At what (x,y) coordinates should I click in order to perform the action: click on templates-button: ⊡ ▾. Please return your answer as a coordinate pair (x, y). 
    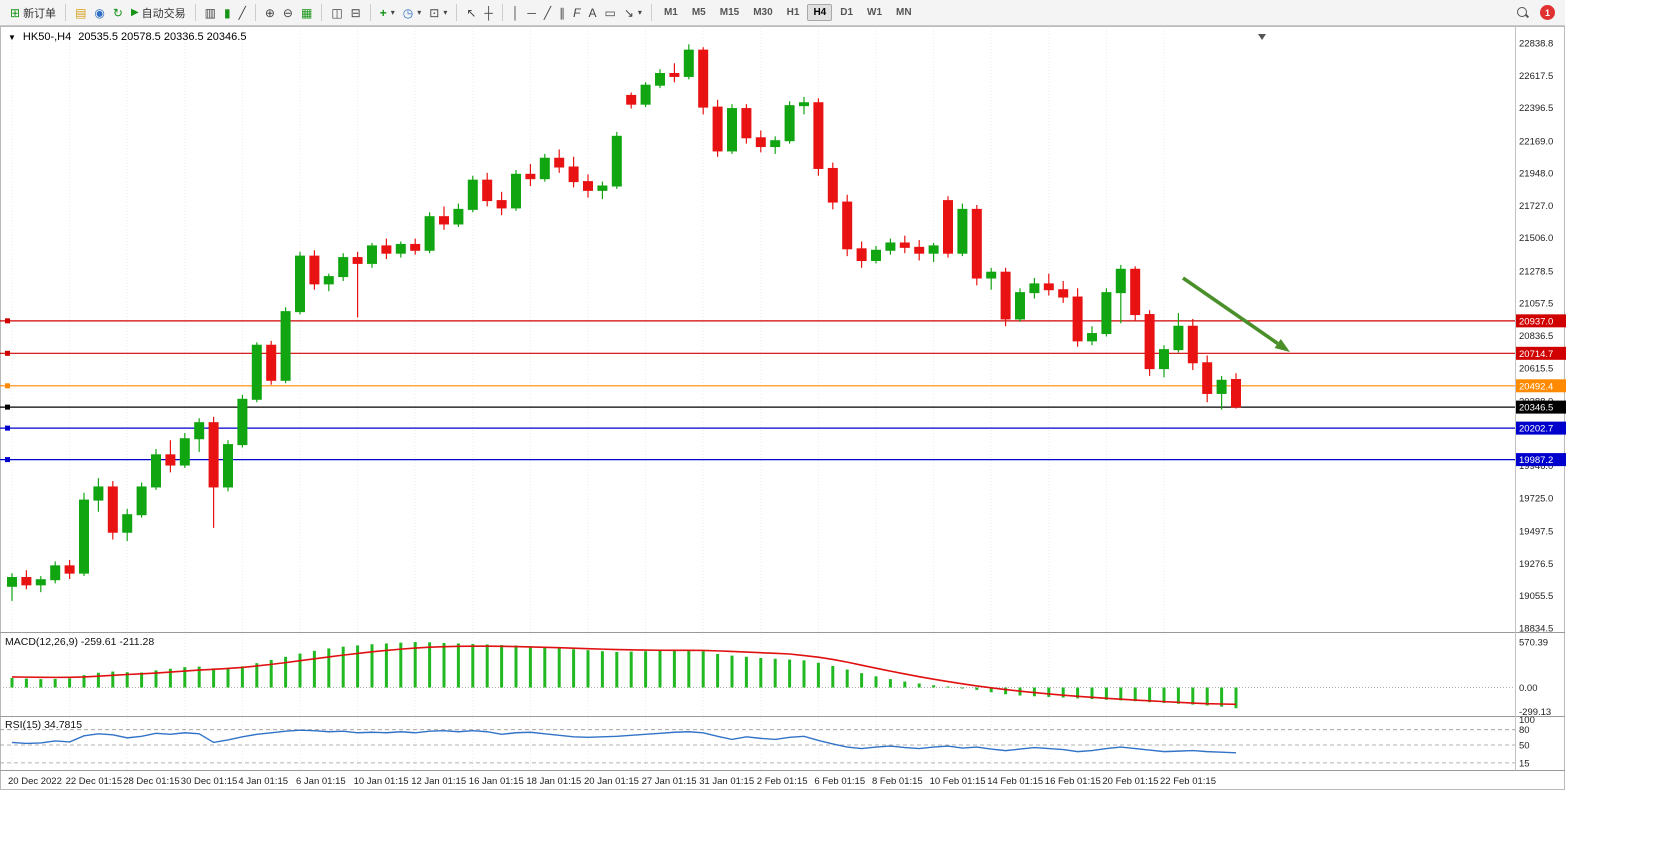
    Looking at the image, I should click on (438, 13).